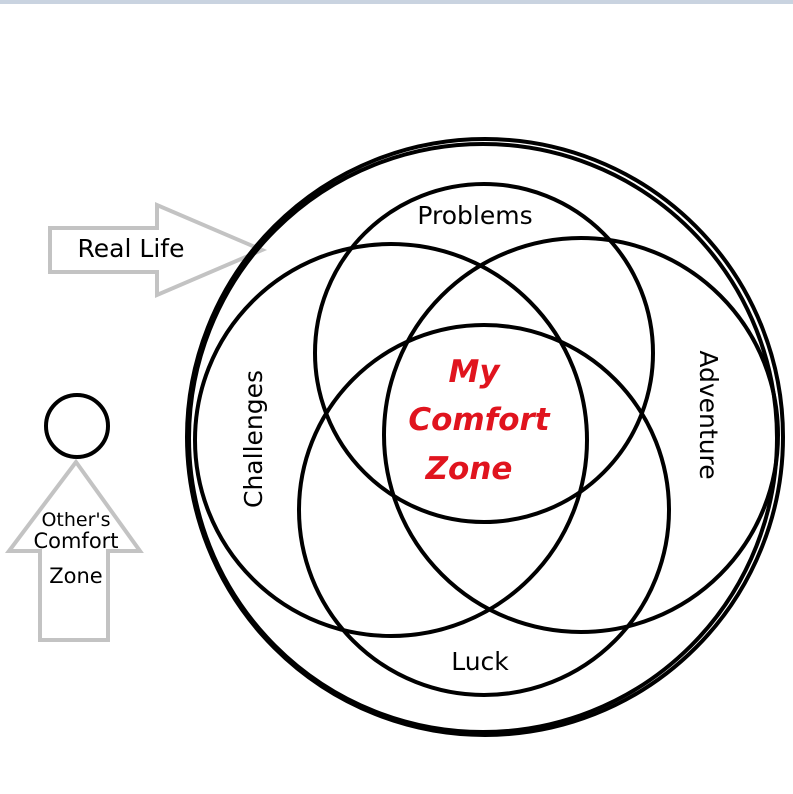 Image resolution: width=793 pixels, height=794 pixels. I want to click on real-life-arrow, so click(158, 250).